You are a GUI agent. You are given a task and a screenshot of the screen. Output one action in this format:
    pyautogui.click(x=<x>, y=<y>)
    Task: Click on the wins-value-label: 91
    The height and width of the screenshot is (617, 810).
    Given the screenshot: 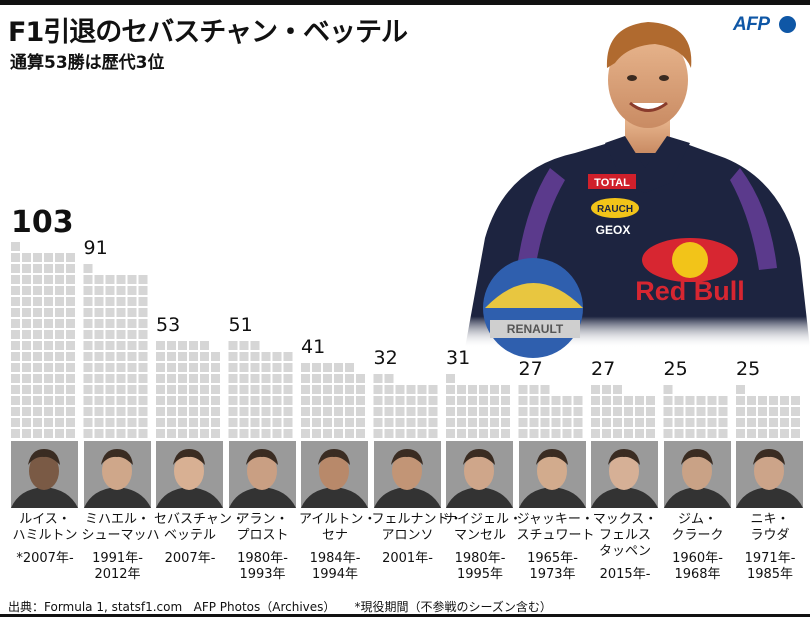 What is the action you would take?
    pyautogui.click(x=96, y=248)
    